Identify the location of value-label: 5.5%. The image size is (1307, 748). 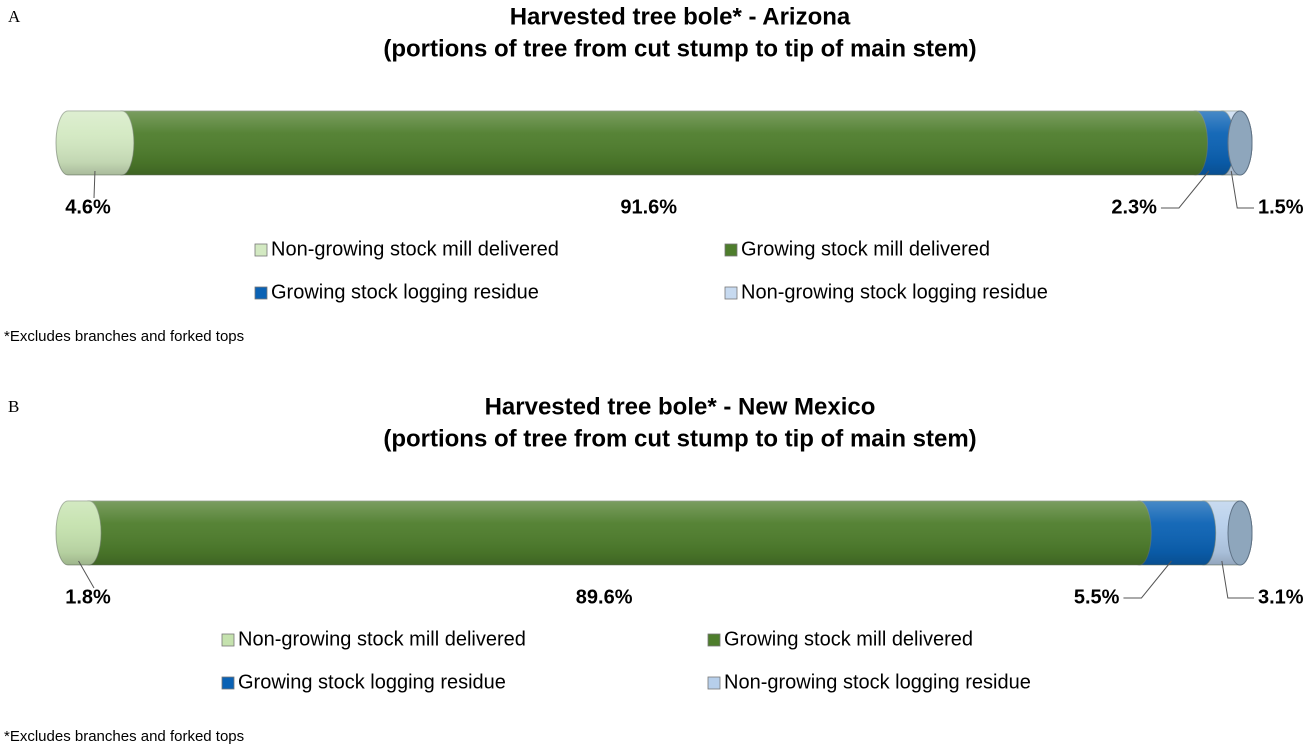
(1097, 597).